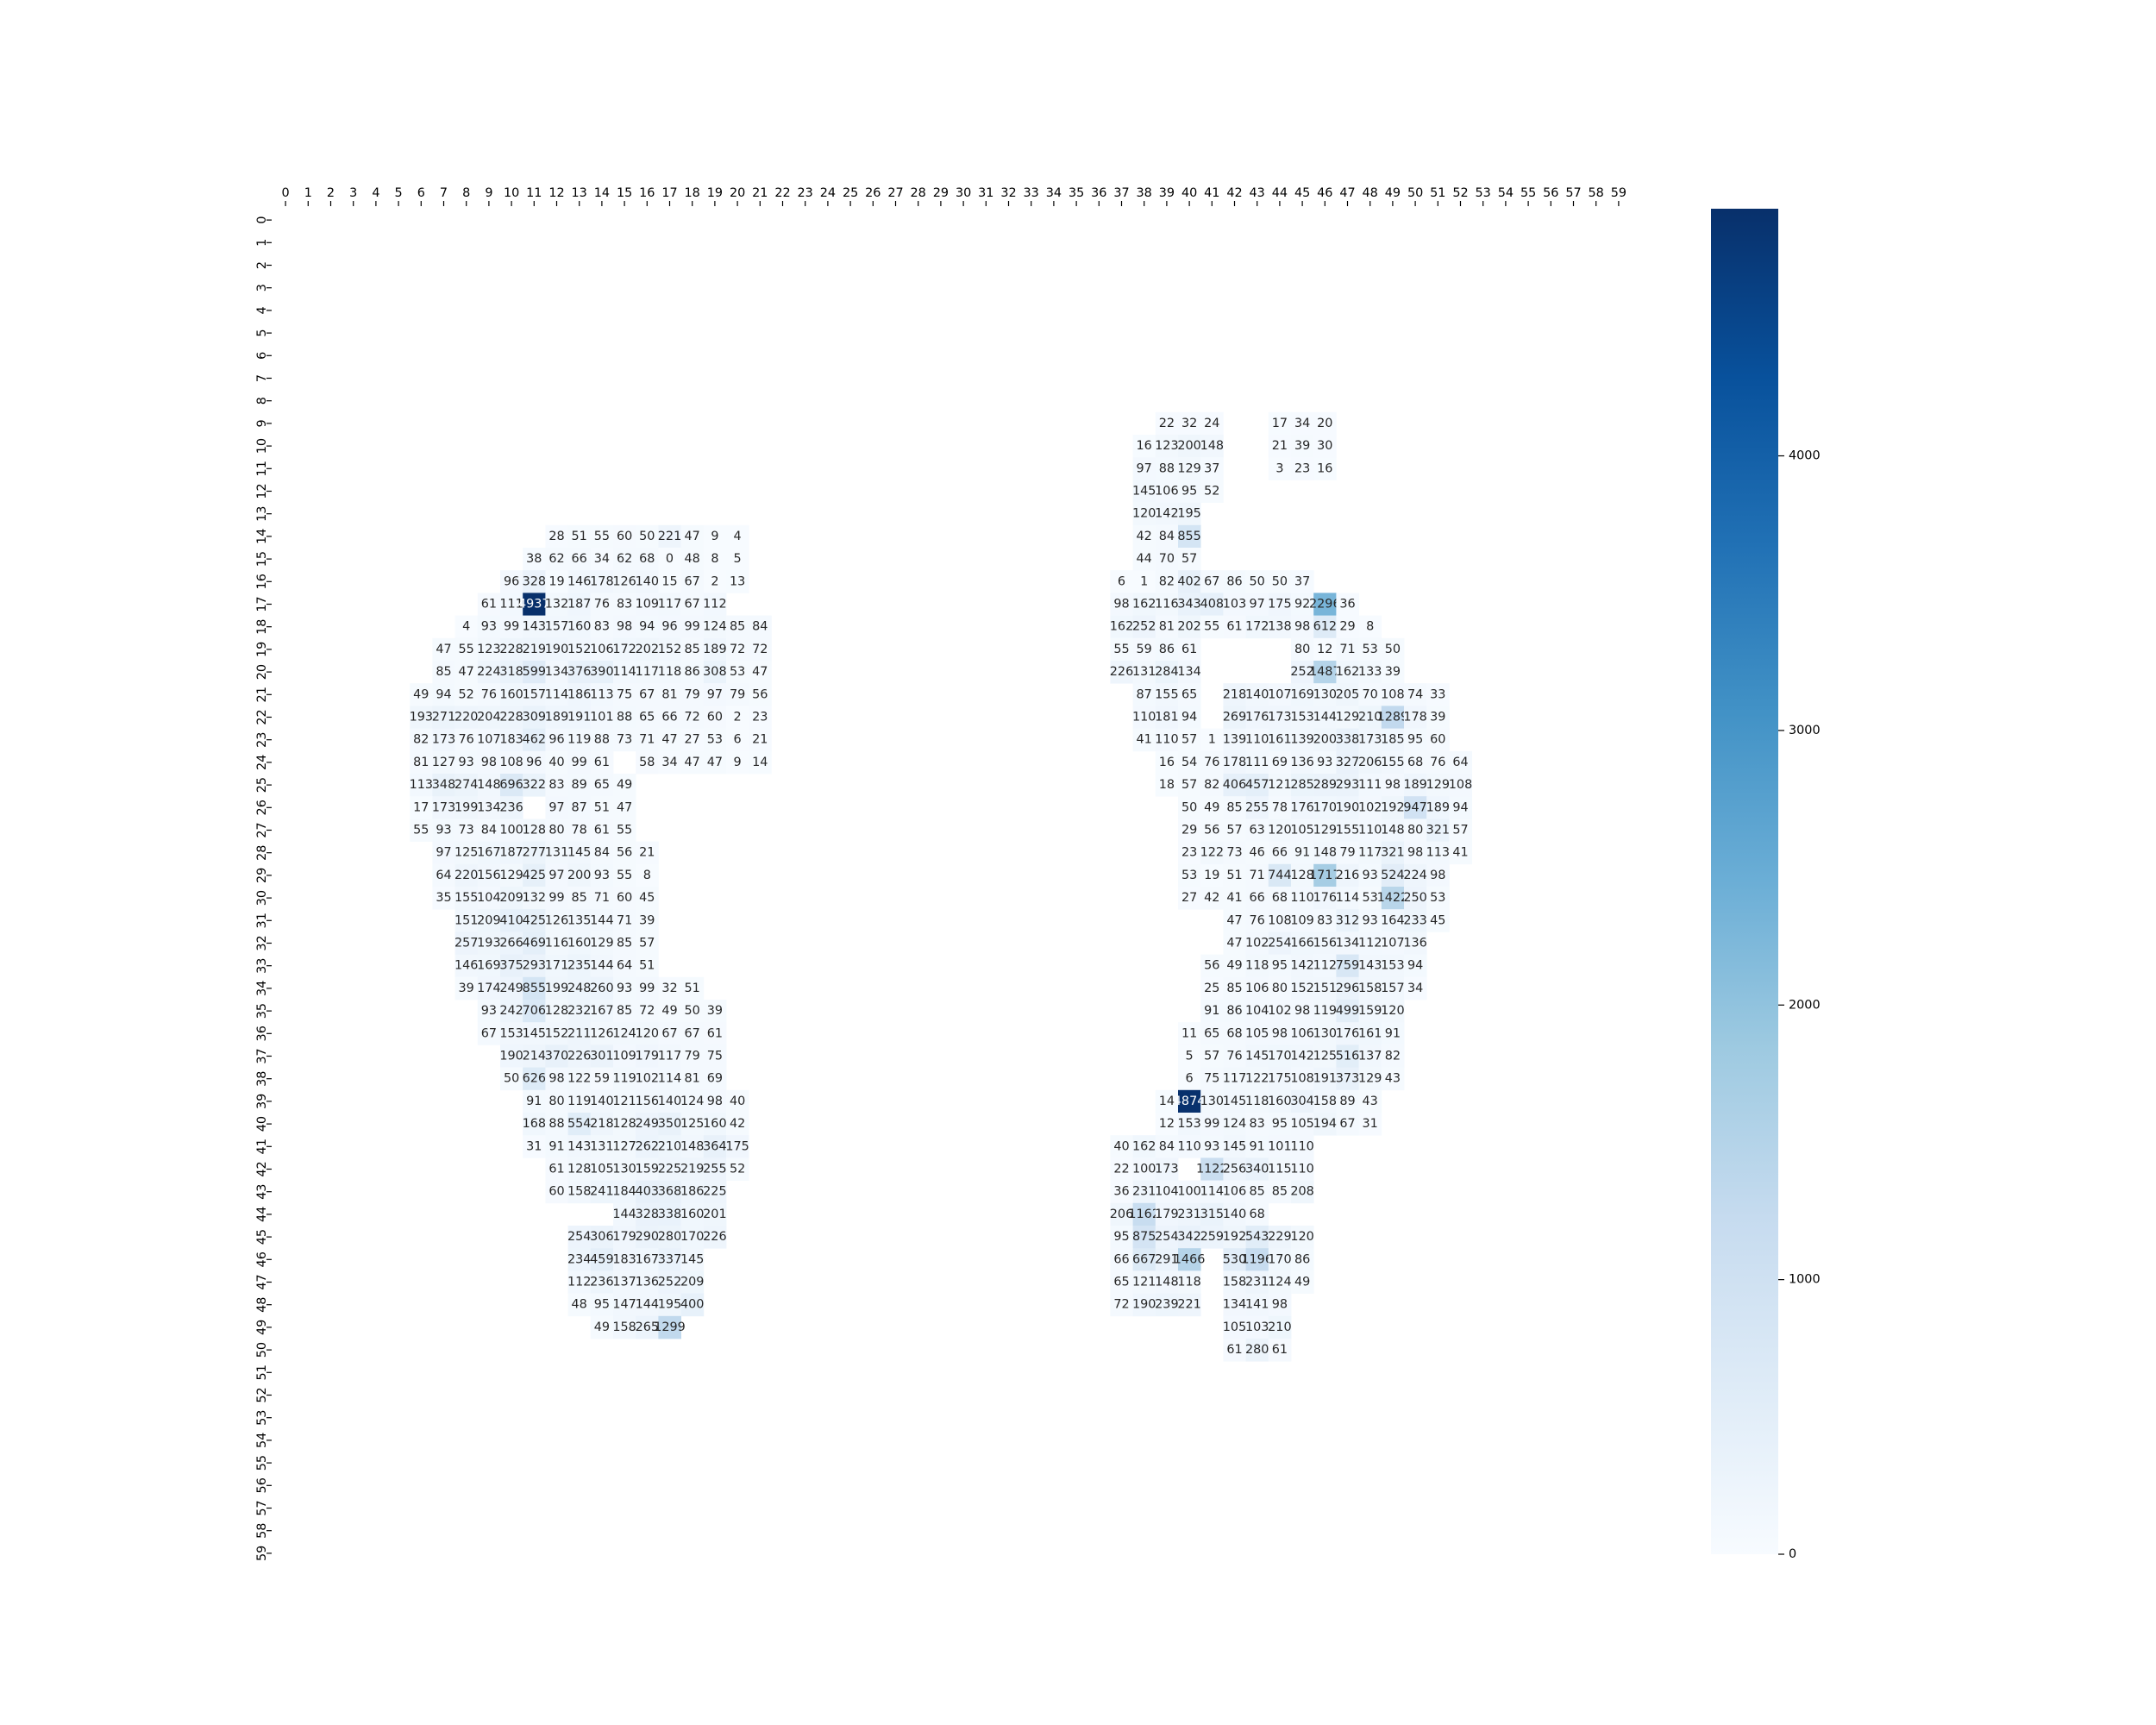 The height and width of the screenshot is (1725, 2156). What do you see at coordinates (1144, 1237) in the screenshot?
I see `cell-value-label: 875` at bounding box center [1144, 1237].